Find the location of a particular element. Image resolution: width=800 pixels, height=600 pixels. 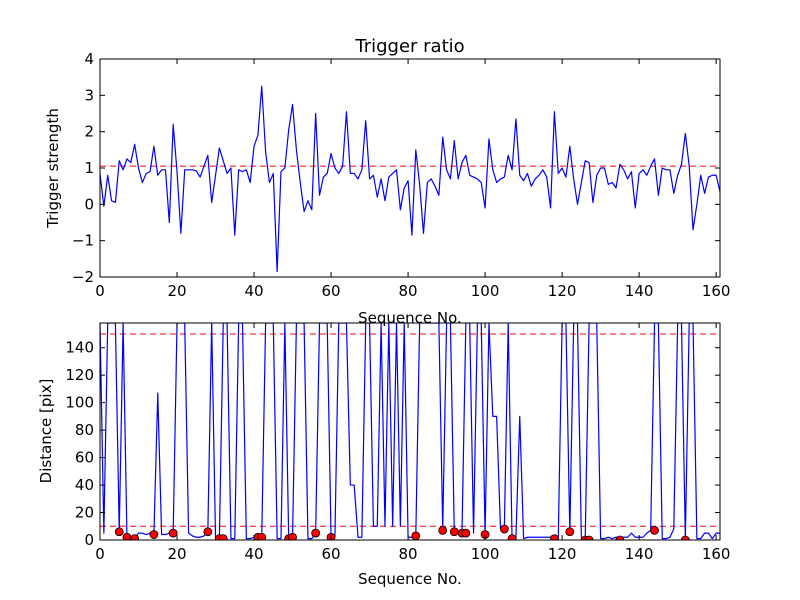

bottom-y-tick-label: 120 is located at coordinates (79, 375).